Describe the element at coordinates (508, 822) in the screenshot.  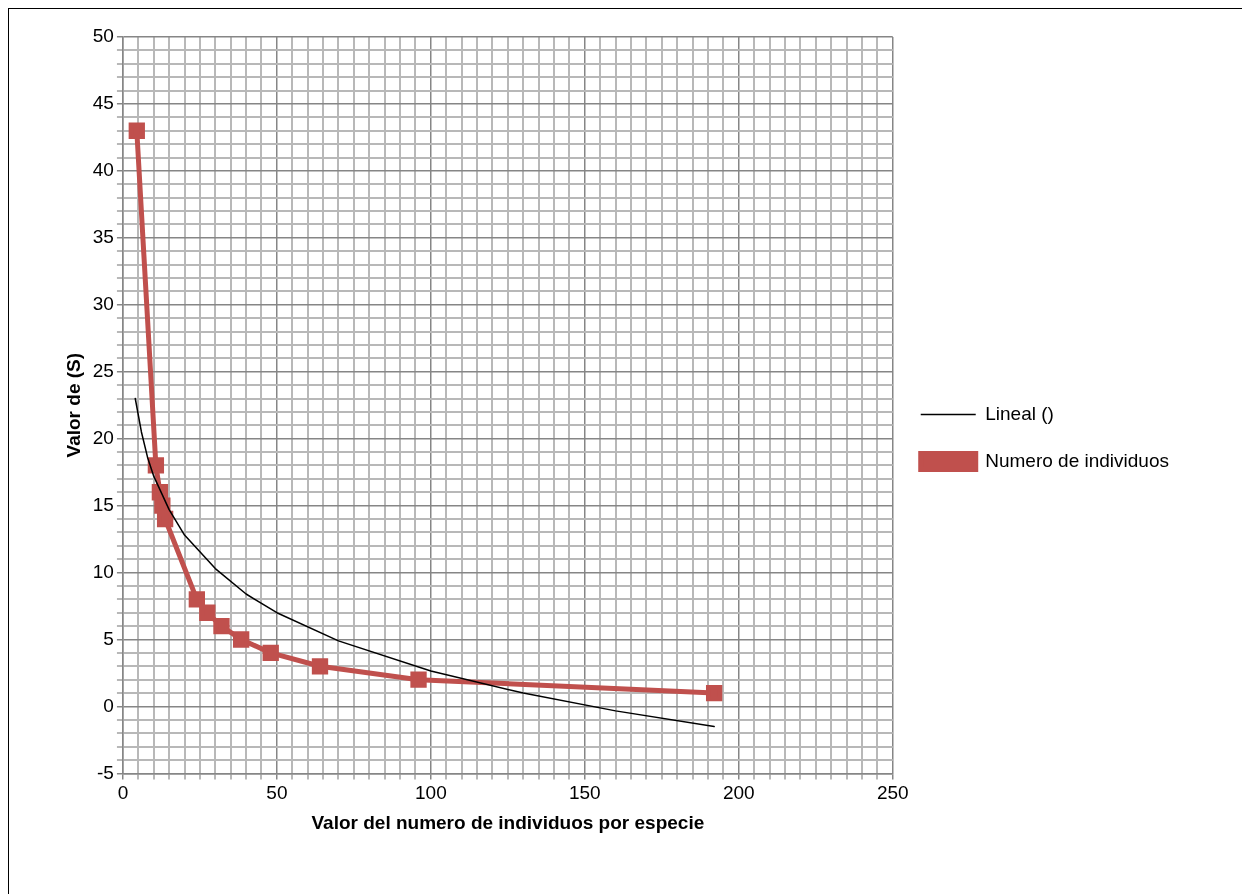
I see `x-axis-title: Valor del numero de individuos por especie` at that location.